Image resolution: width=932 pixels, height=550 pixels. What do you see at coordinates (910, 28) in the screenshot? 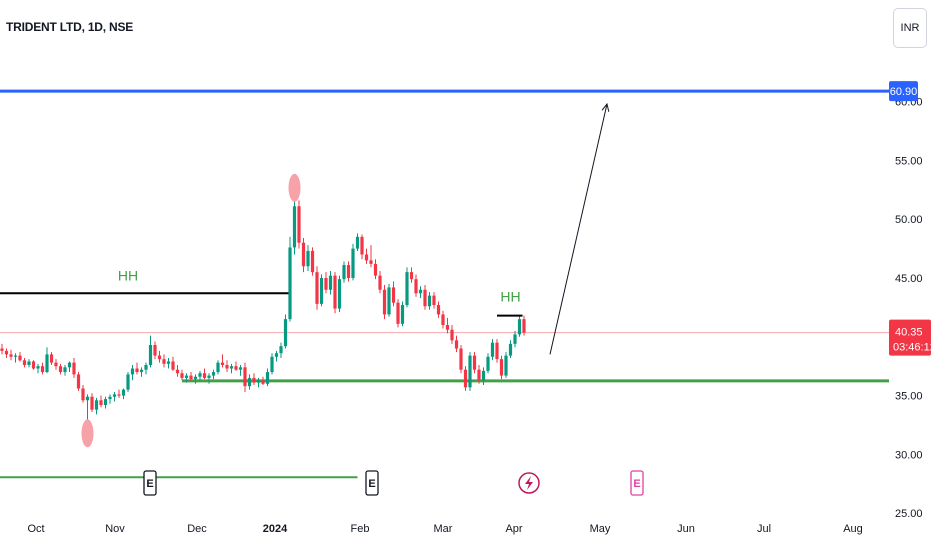
I see `currency-button: INR` at bounding box center [910, 28].